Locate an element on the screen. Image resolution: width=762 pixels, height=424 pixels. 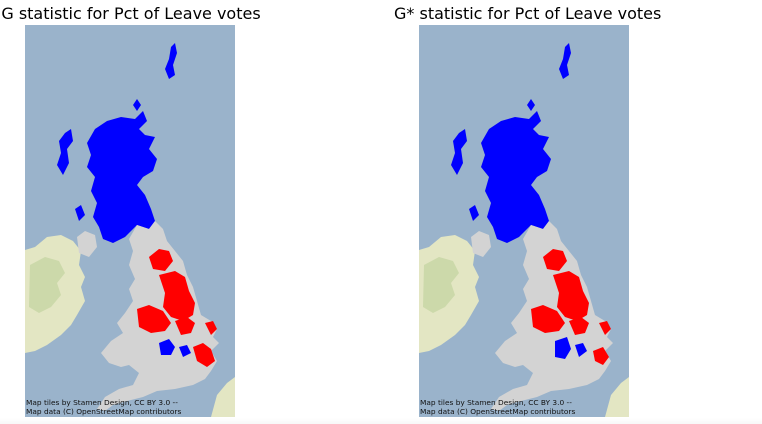
figure-bottom-edge is located at coordinates (381, 421).